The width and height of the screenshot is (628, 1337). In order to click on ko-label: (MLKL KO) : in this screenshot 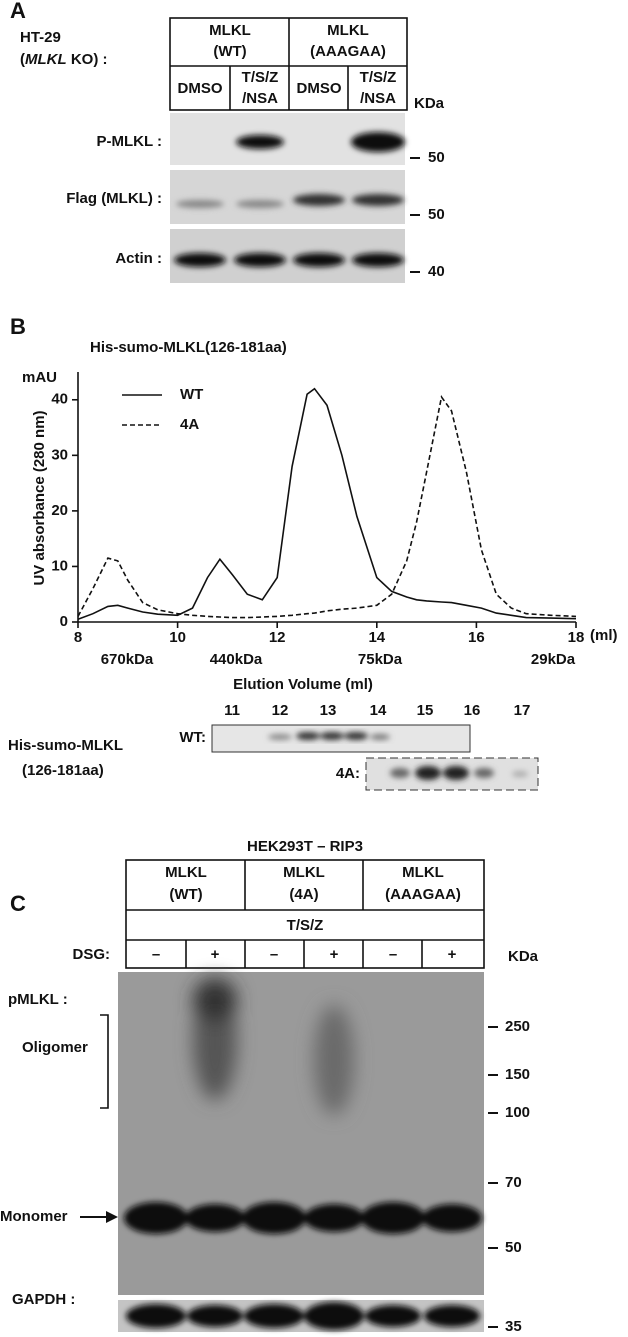, I will do `click(63, 59)`.